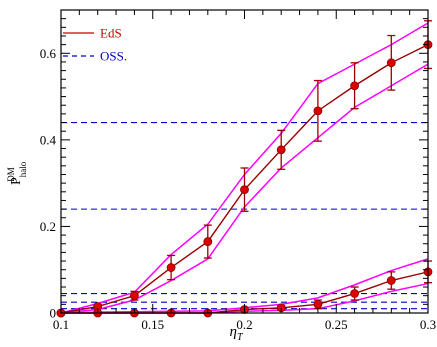 The width and height of the screenshot is (437, 347). I want to click on legend-label-oss: OSS., so click(113, 56).